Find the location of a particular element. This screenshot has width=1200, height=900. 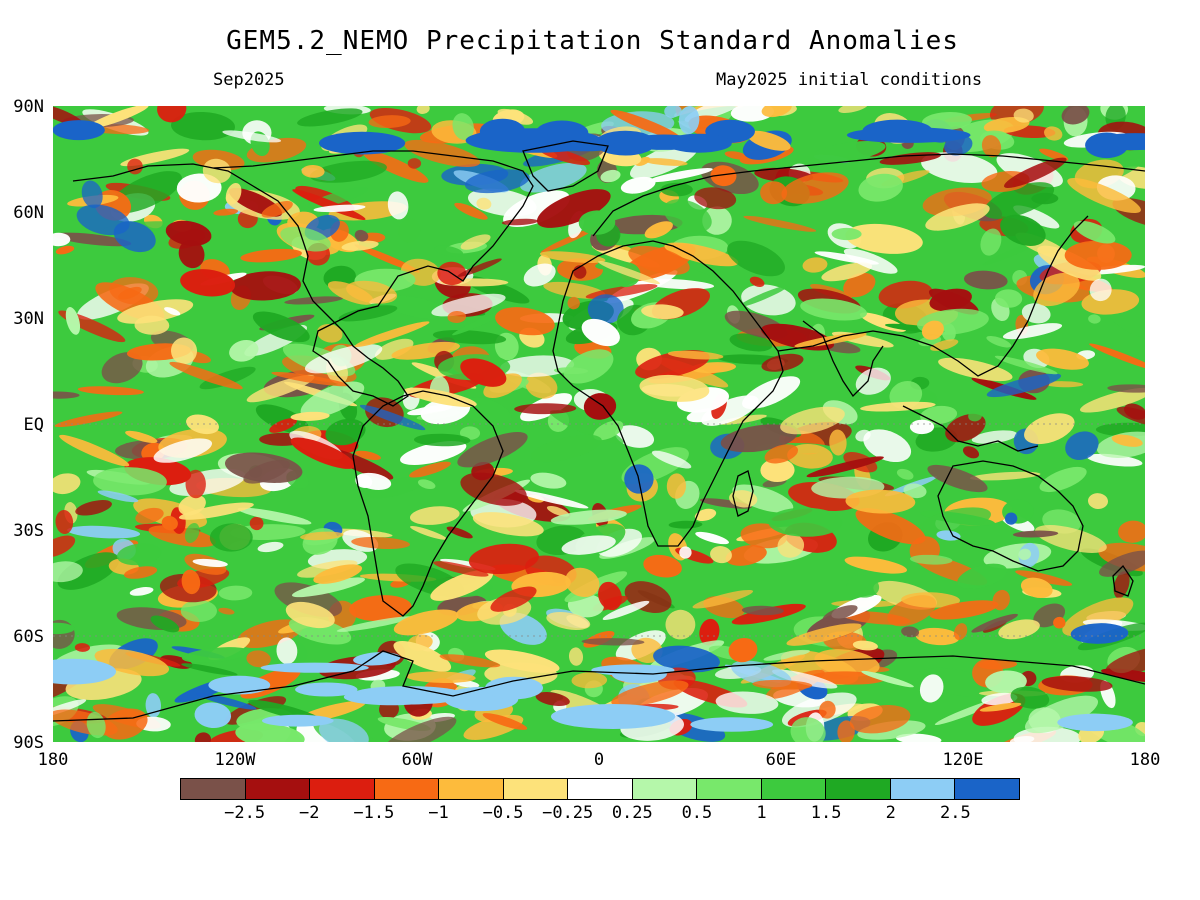

lat-label-60s: 60S is located at coordinates (28, 637).